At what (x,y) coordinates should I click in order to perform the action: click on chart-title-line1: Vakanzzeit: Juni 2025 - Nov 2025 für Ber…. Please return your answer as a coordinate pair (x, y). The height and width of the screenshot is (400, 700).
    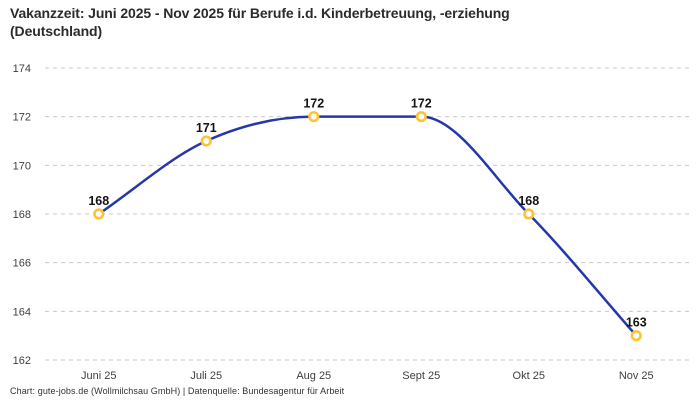
    Looking at the image, I should click on (260, 13).